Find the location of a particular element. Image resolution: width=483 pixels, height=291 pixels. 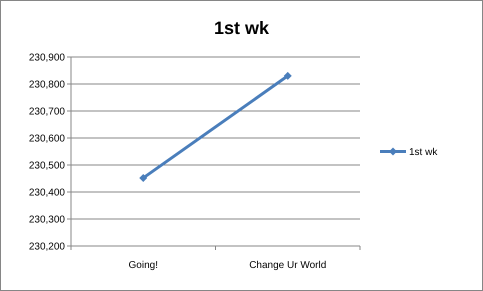

x-tick-label: Going! is located at coordinates (143, 265).